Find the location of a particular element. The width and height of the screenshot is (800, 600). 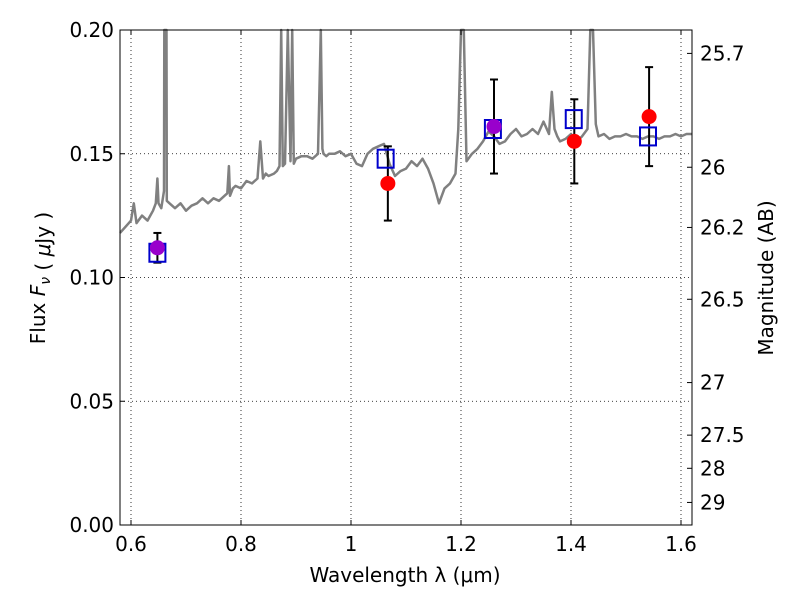

y-tick-label: 0.20 is located at coordinates (91, 30).